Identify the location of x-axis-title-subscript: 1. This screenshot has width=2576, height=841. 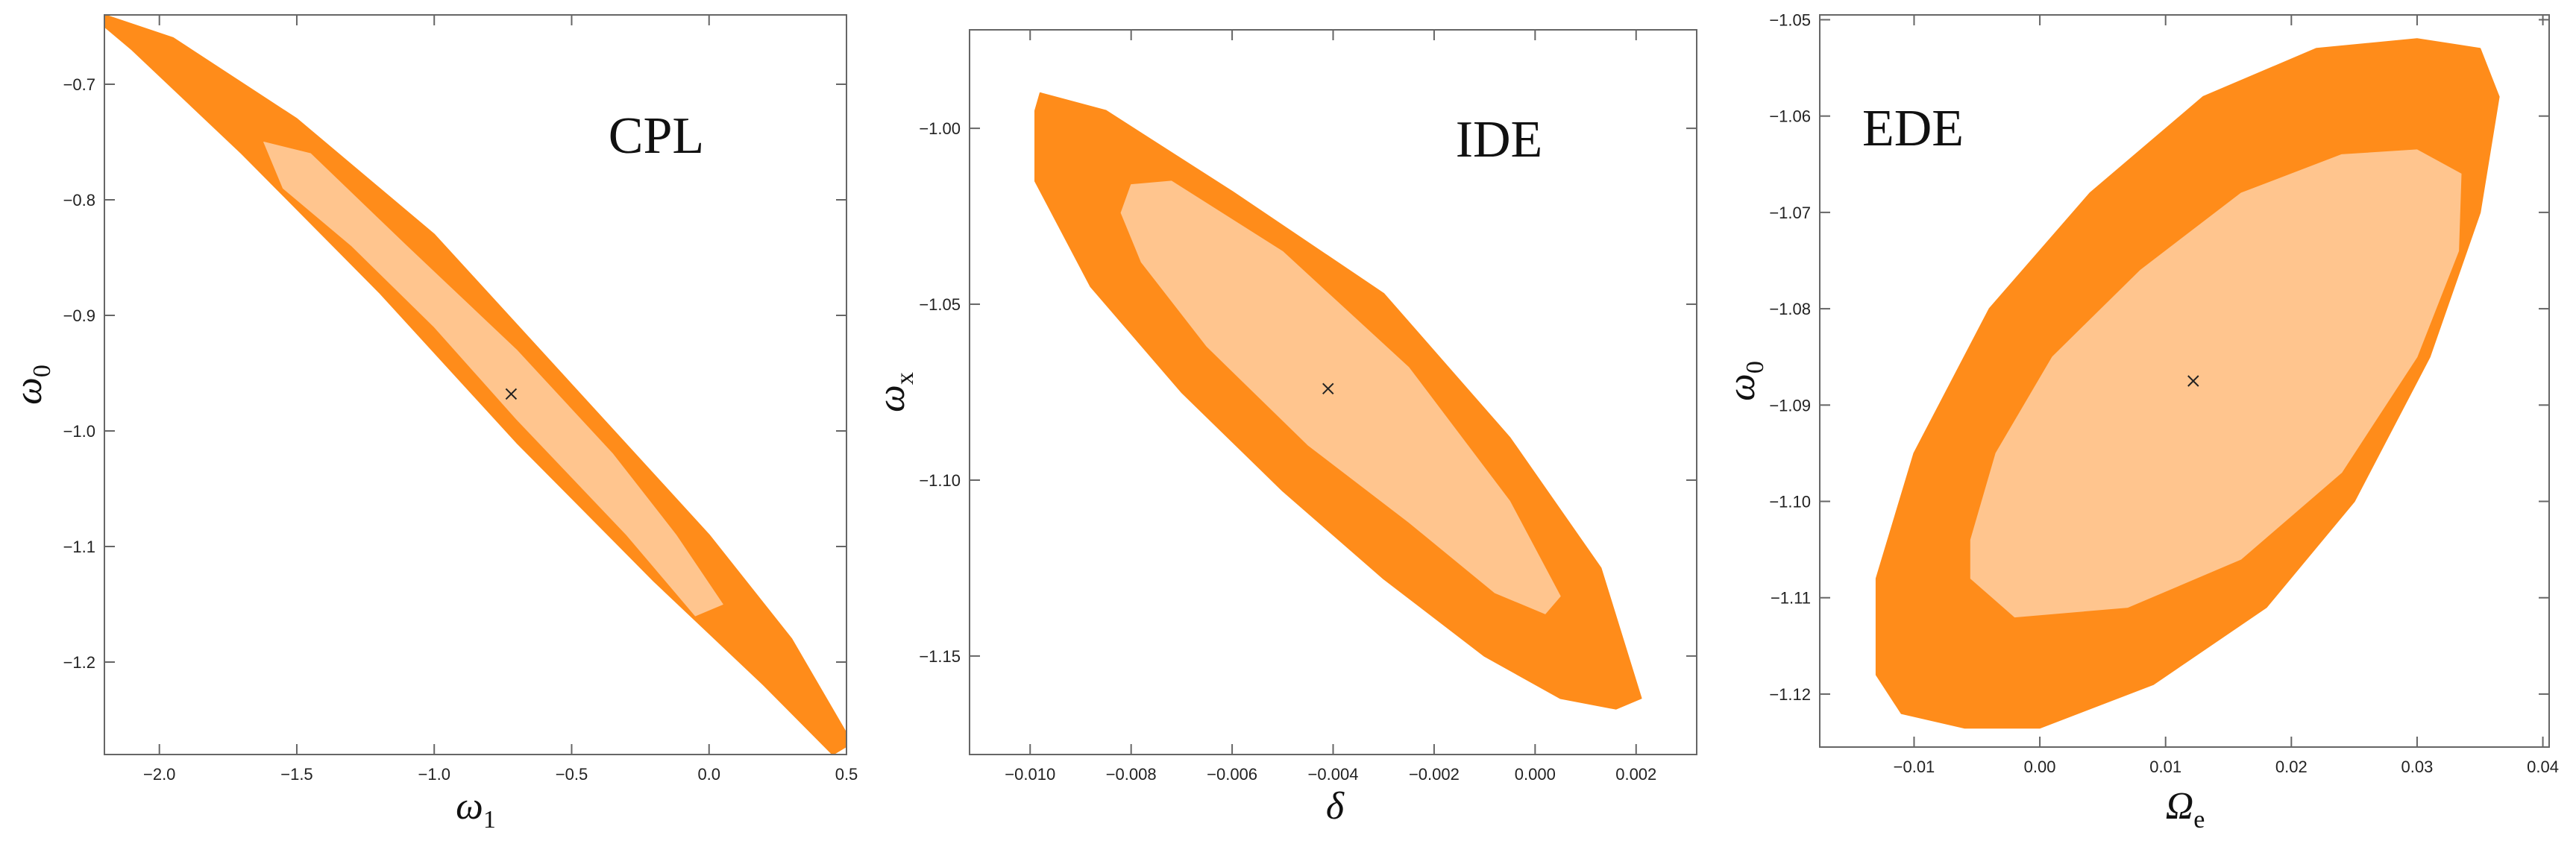
(490, 820).